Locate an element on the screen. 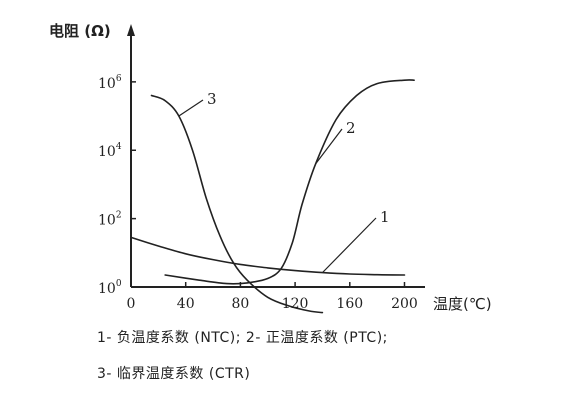  x-tick-label: 120 is located at coordinates (295, 304).